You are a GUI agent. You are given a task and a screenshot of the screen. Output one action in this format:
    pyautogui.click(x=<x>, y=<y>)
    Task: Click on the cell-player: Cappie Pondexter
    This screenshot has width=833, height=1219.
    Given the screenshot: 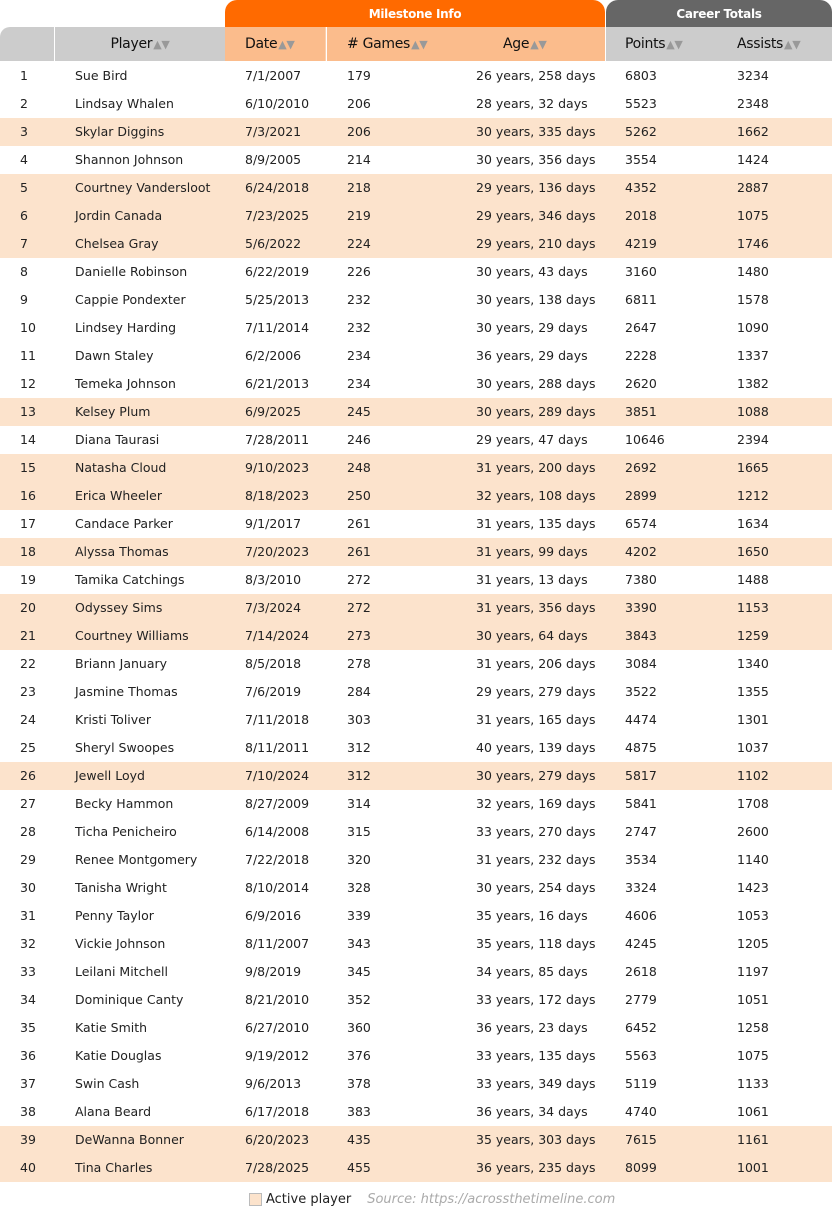 What is the action you would take?
    pyautogui.click(x=130, y=299)
    